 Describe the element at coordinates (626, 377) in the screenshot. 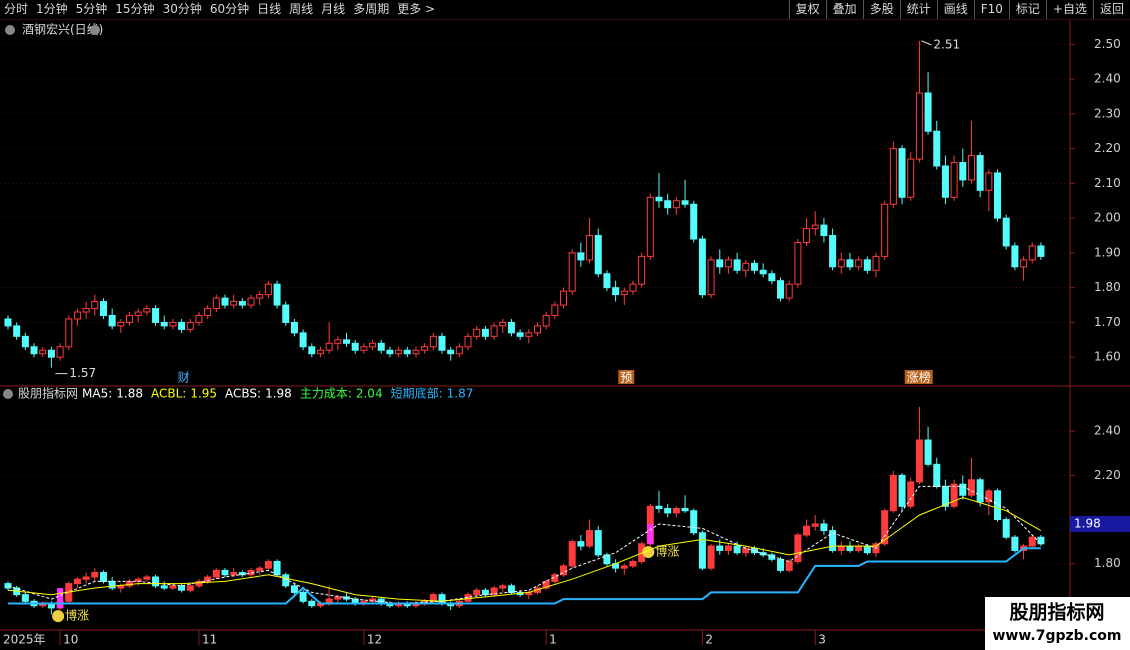

I see `marker-bg` at that location.